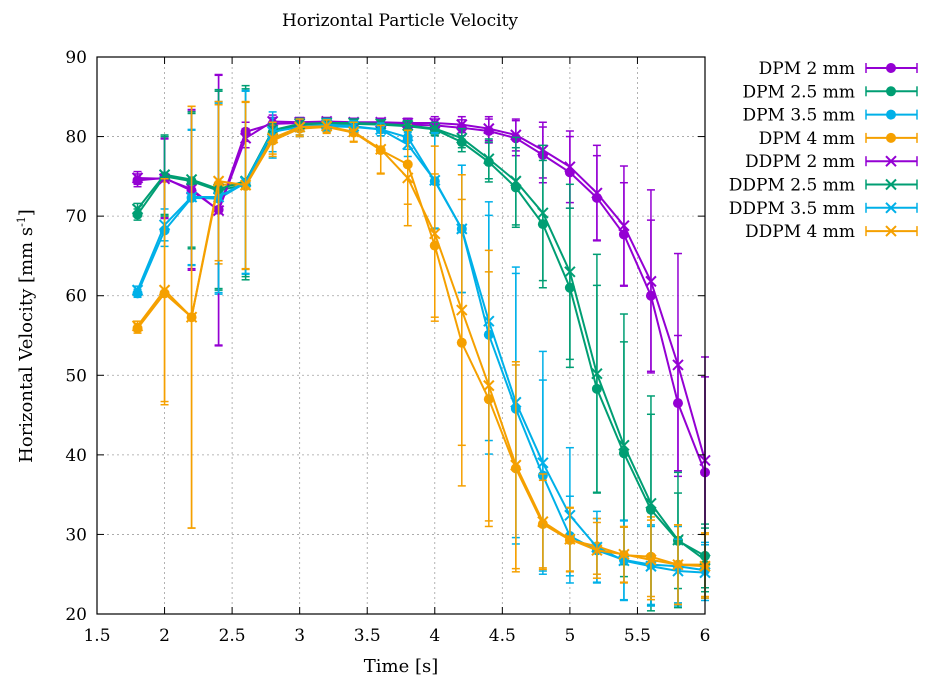 Image resolution: width=927 pixels, height=684 pixels. I want to click on legend-item: DDPM 4 mm, so click(831, 232).